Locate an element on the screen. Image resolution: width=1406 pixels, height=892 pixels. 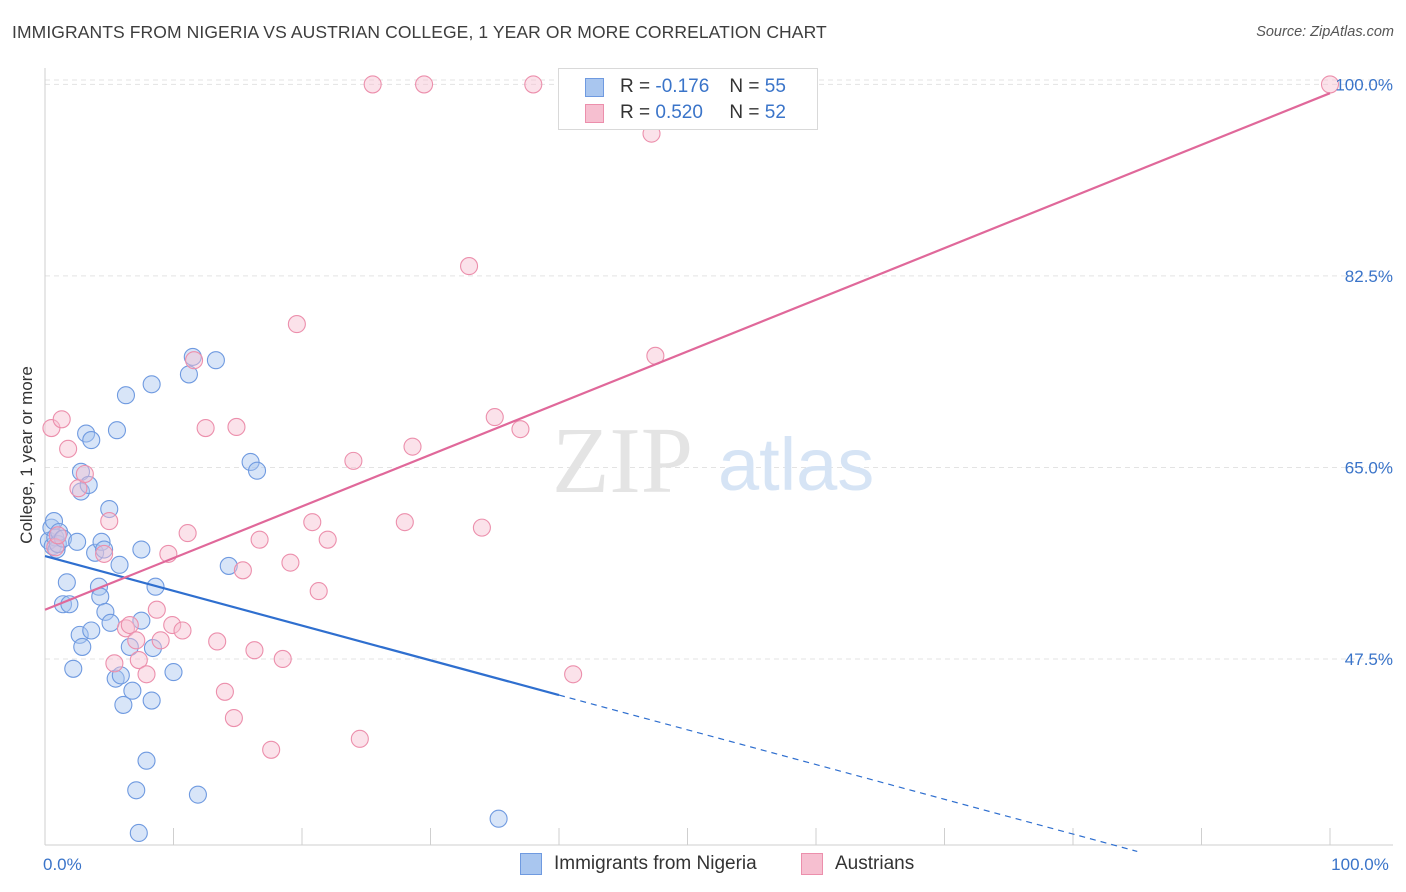
legend-r-austrians: 0.520 is located at coordinates (679, 112).